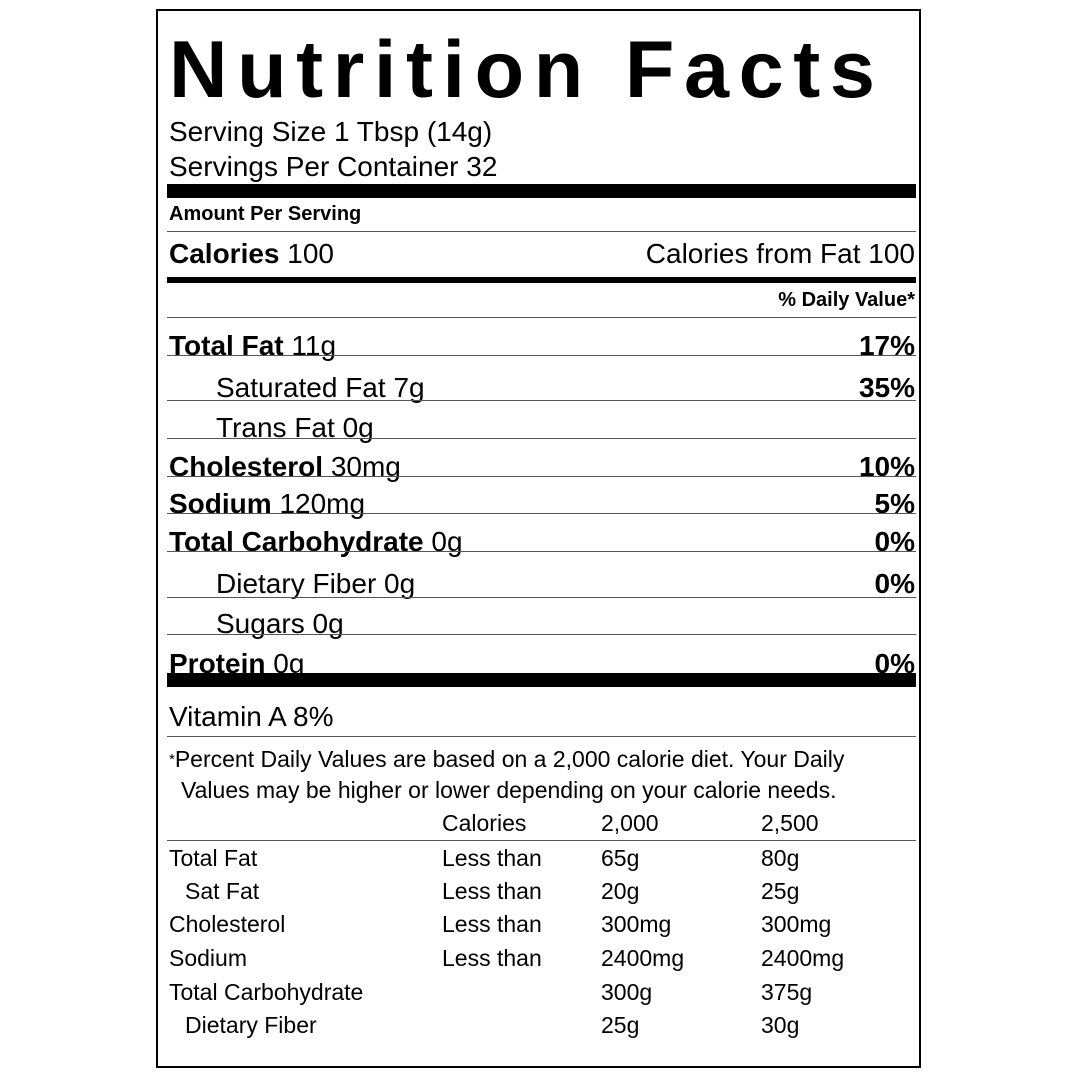 The height and width of the screenshot is (1080, 1080). I want to click on reference-cell: 20g, so click(620, 891).